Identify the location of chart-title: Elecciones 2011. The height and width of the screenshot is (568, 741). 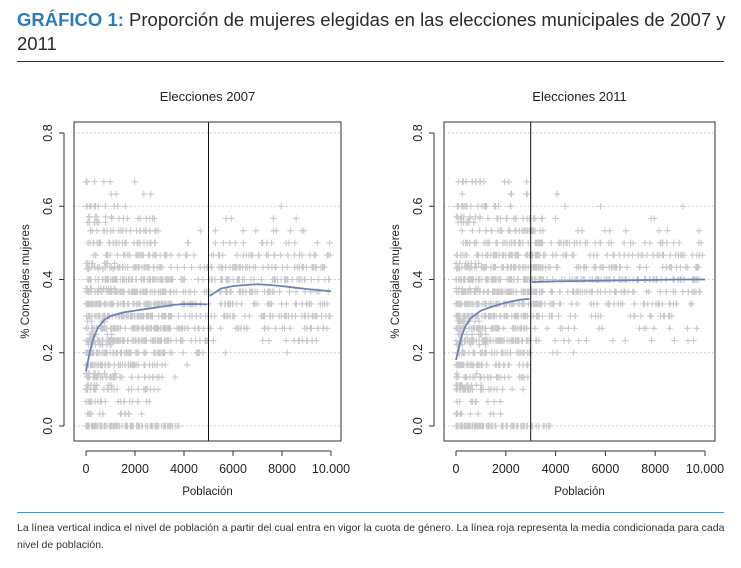
(579, 96).